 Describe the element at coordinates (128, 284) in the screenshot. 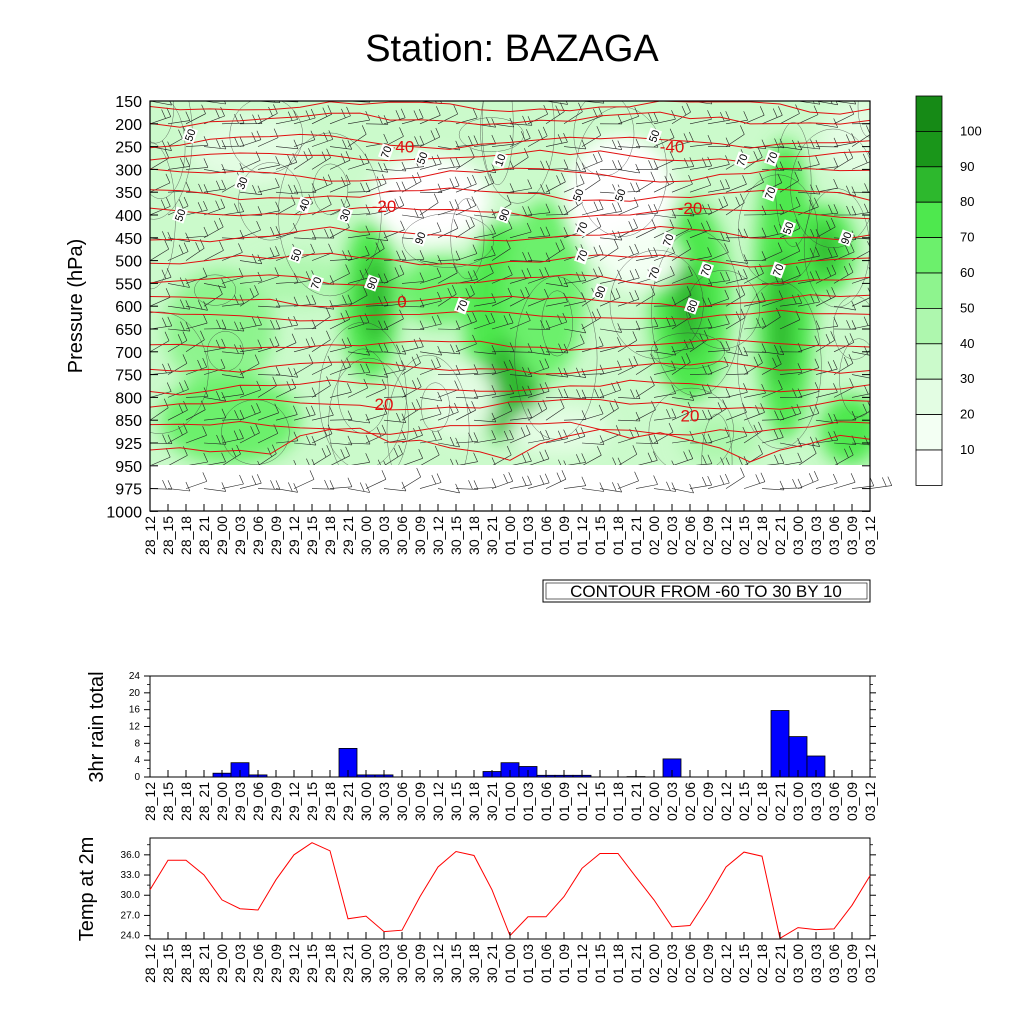

I see `heatmap-y-tick-label: 550` at that location.